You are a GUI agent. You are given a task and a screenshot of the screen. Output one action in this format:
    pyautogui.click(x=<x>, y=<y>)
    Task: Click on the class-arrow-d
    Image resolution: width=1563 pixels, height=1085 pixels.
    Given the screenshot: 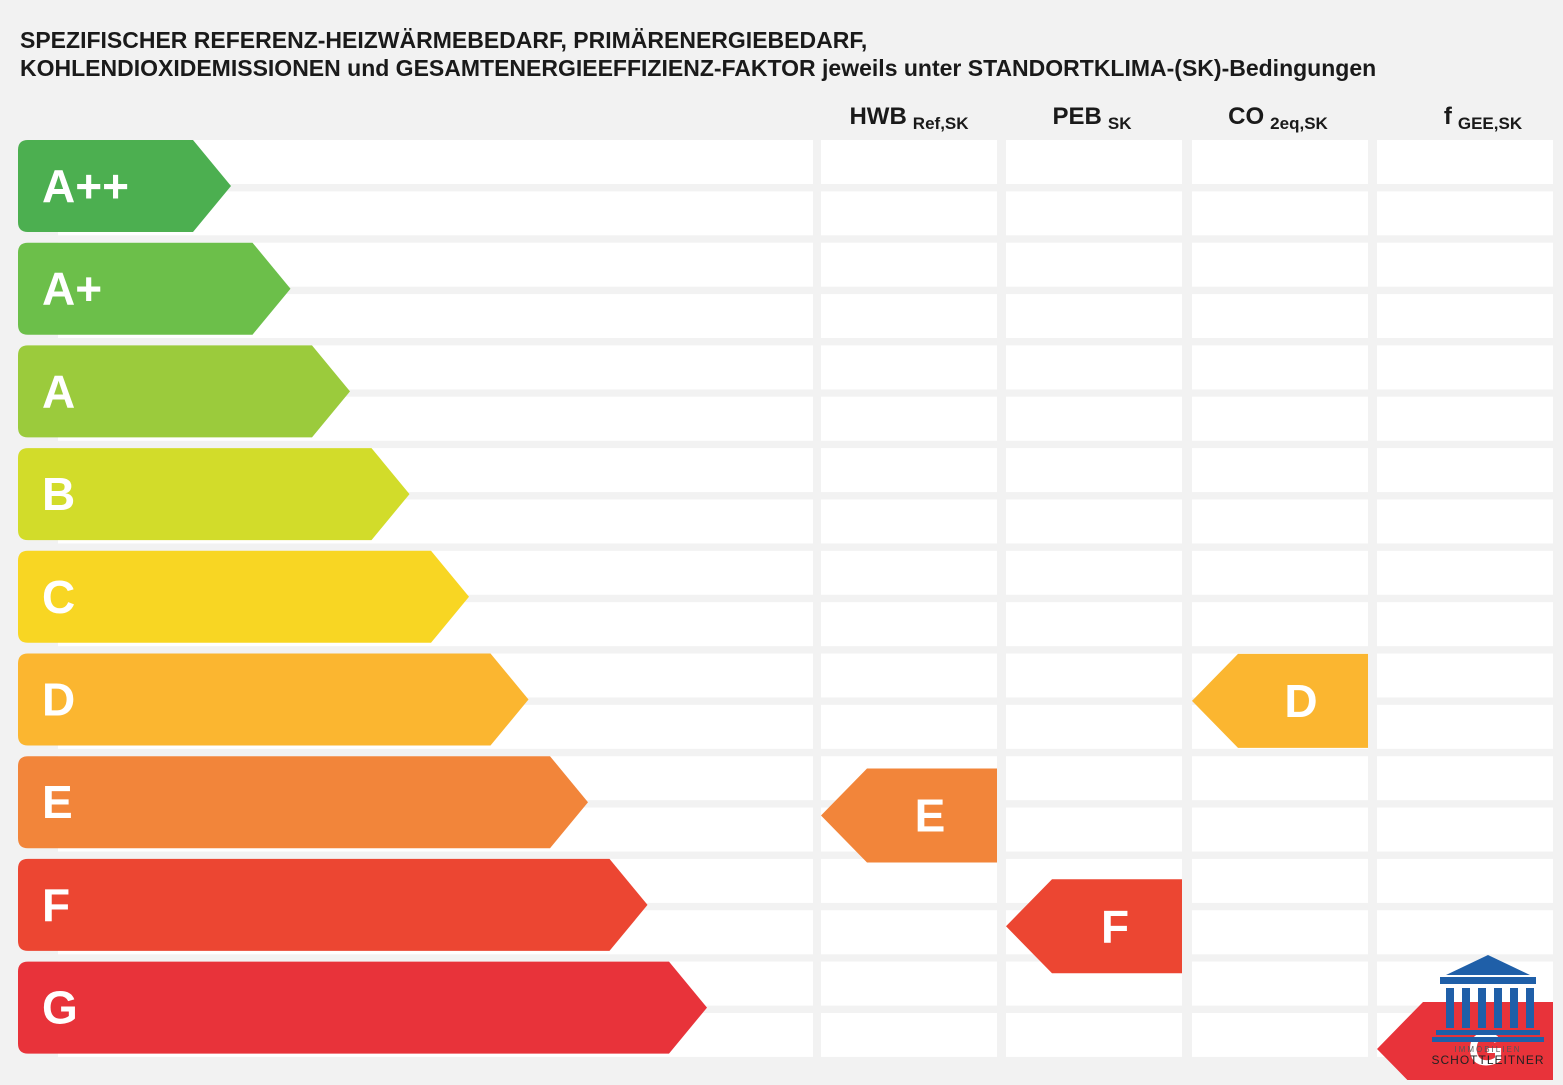 What is the action you would take?
    pyautogui.click(x=273, y=699)
    